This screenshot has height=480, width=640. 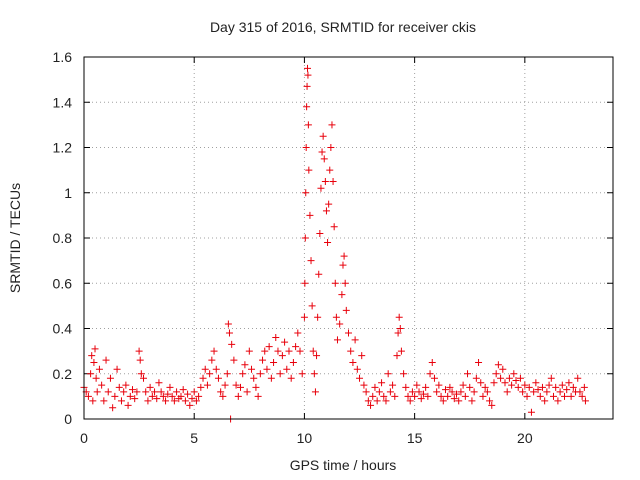 What do you see at coordinates (63, 329) in the screenshot?
I see `y-tick-label: 0.4` at bounding box center [63, 329].